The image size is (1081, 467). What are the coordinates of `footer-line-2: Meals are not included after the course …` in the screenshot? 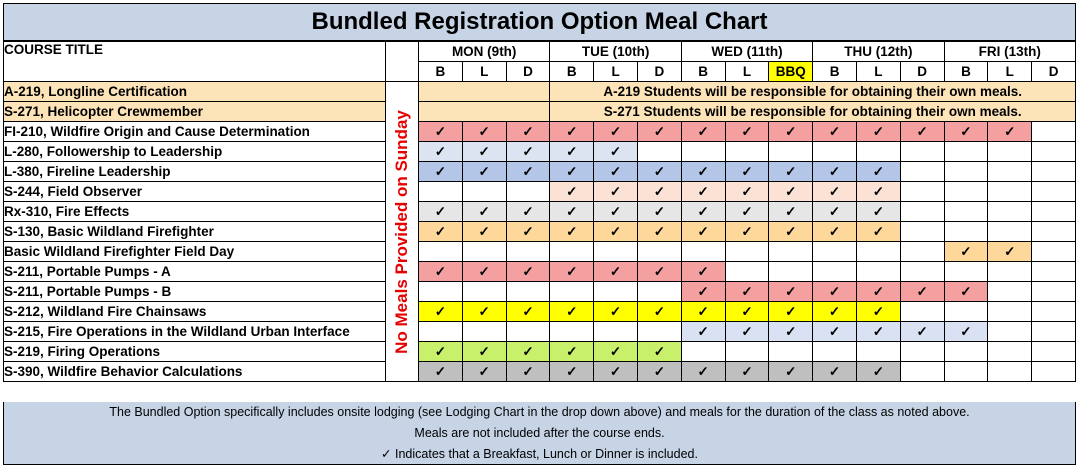 It's located at (539, 432).